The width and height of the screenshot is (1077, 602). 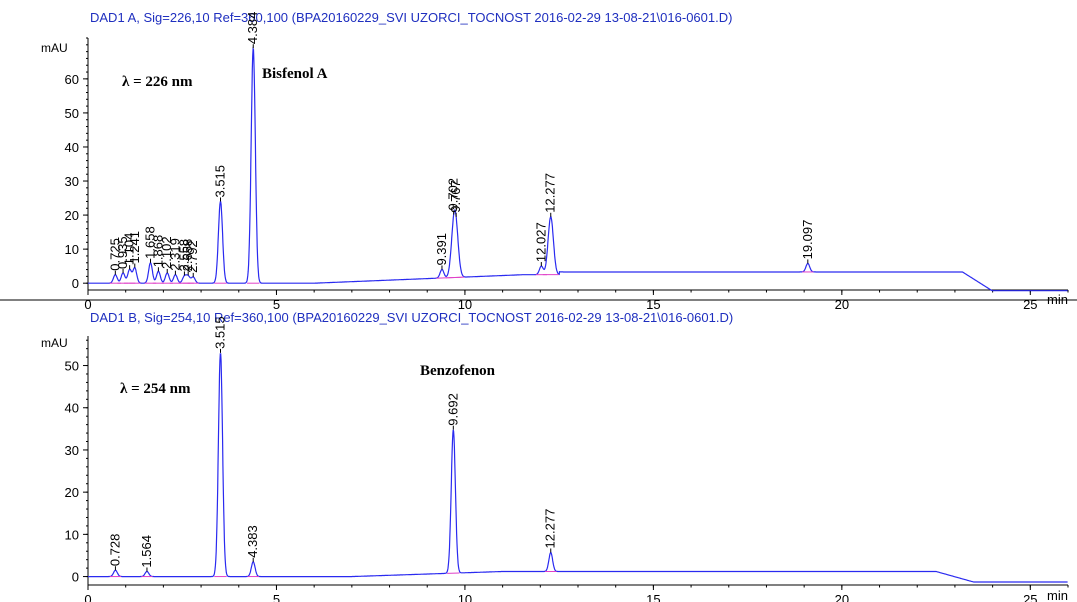 I want to click on panel-a-peak-label: 1.658, so click(x=149, y=242).